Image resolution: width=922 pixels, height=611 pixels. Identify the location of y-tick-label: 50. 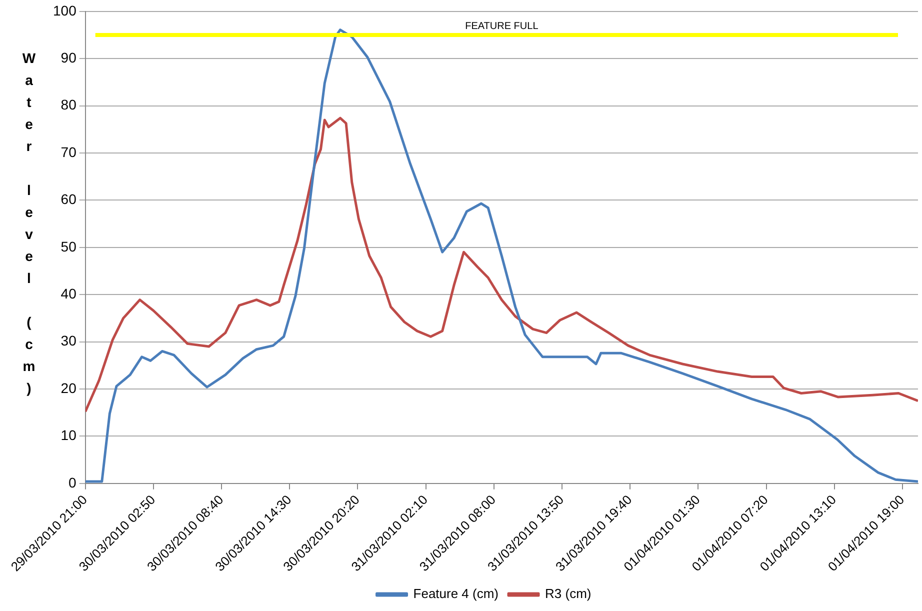
(68, 246).